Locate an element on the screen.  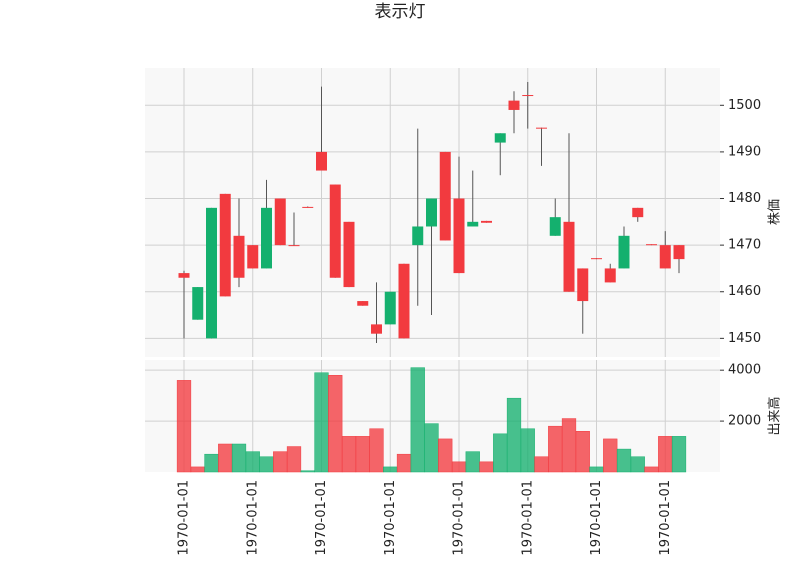
y-tick-label: 1500 is located at coordinates (744, 105).